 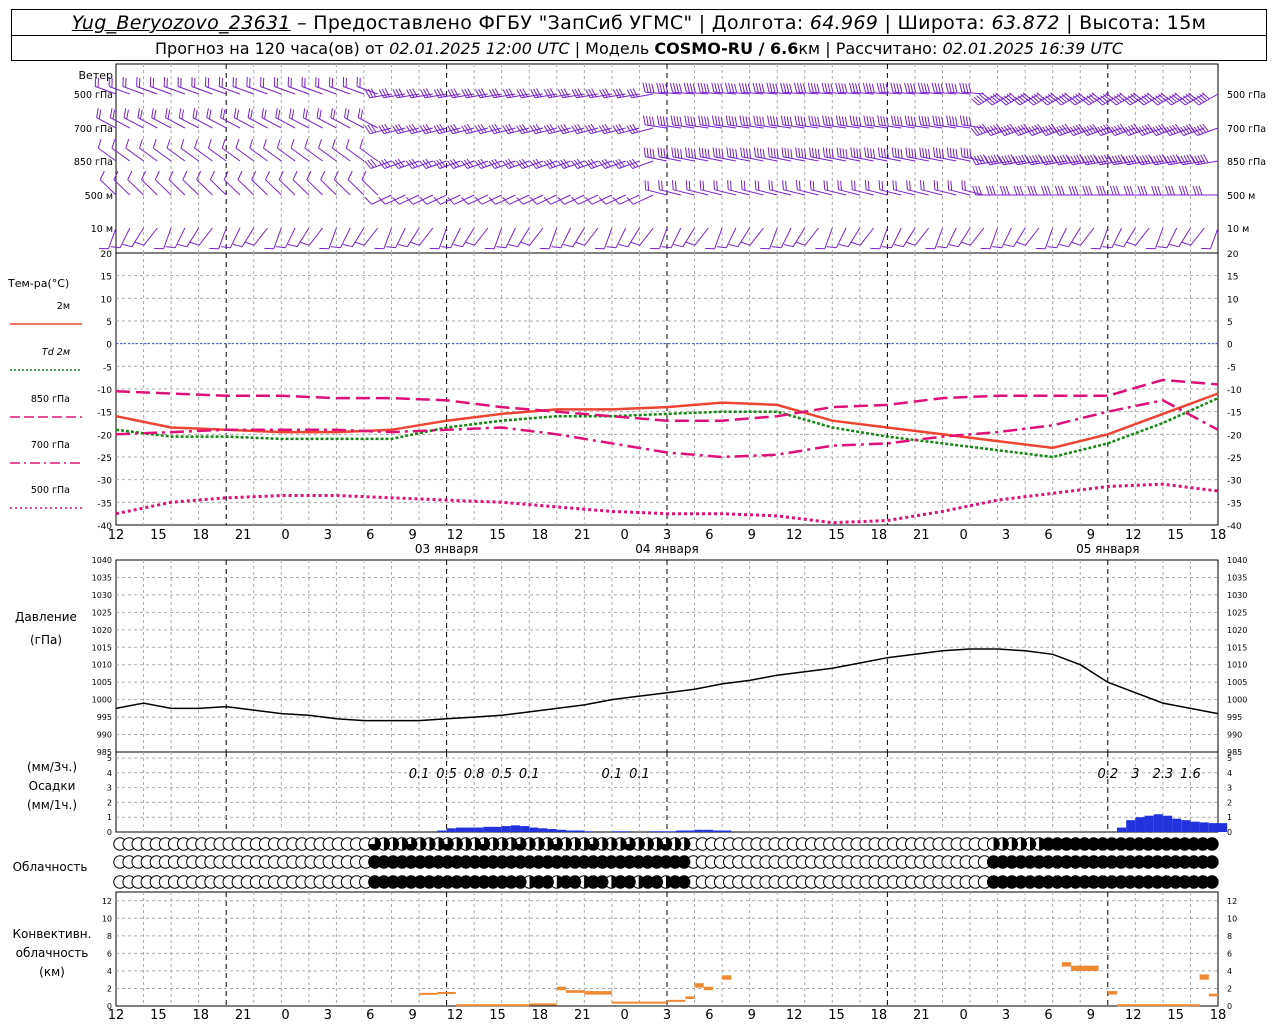 I want to click on temp-ytick-left: -25, so click(x=104, y=459).